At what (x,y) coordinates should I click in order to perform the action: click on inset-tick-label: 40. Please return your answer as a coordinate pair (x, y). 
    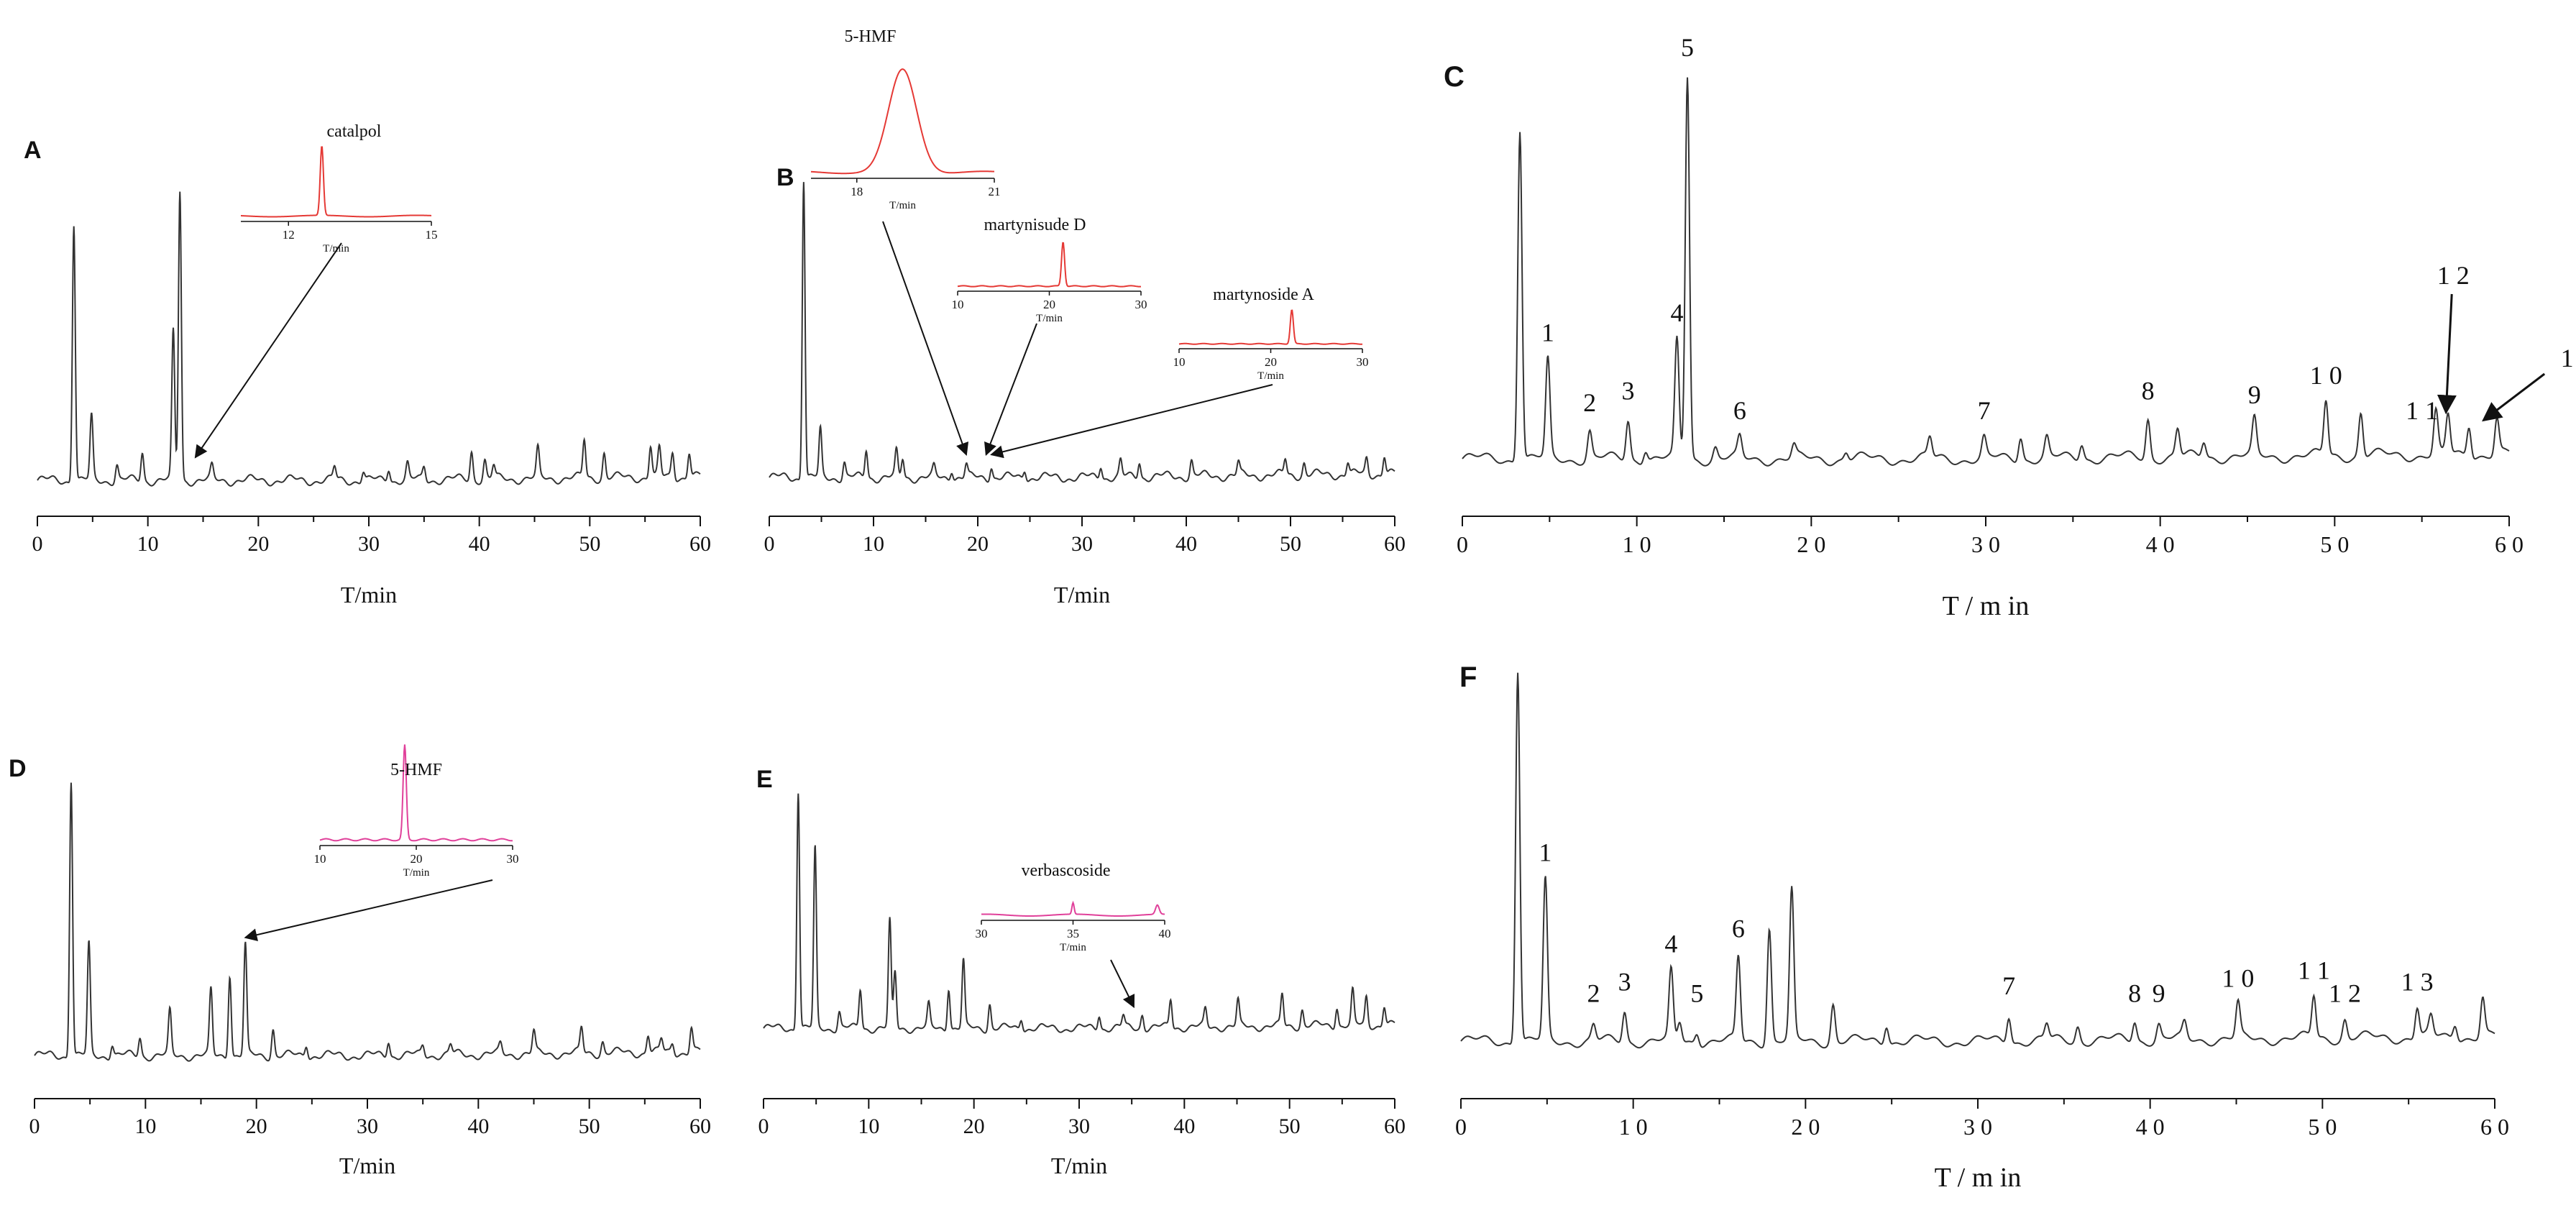
    Looking at the image, I should click on (1165, 934).